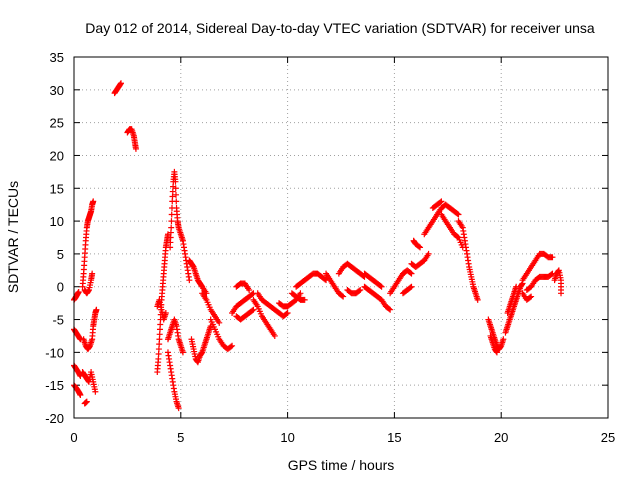  Describe the element at coordinates (287, 437) in the screenshot. I see `x-tick-label: 10` at that location.